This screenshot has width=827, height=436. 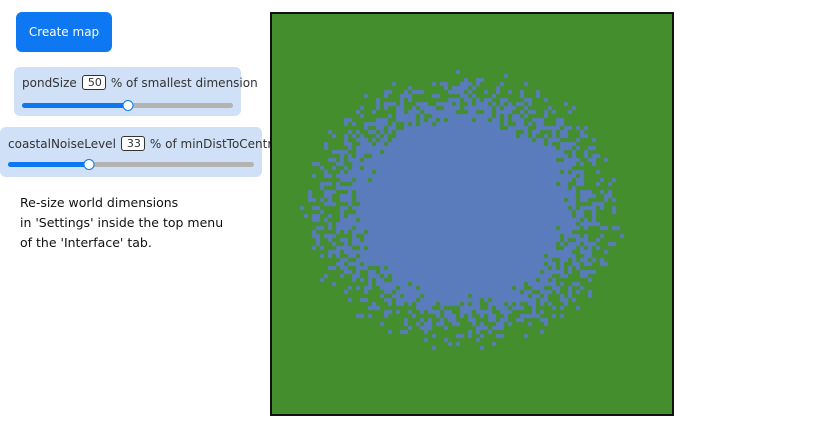 What do you see at coordinates (136, 91) in the screenshot?
I see `pond-size-slider-panel: pondSize 50 % of smallest dimension` at bounding box center [136, 91].